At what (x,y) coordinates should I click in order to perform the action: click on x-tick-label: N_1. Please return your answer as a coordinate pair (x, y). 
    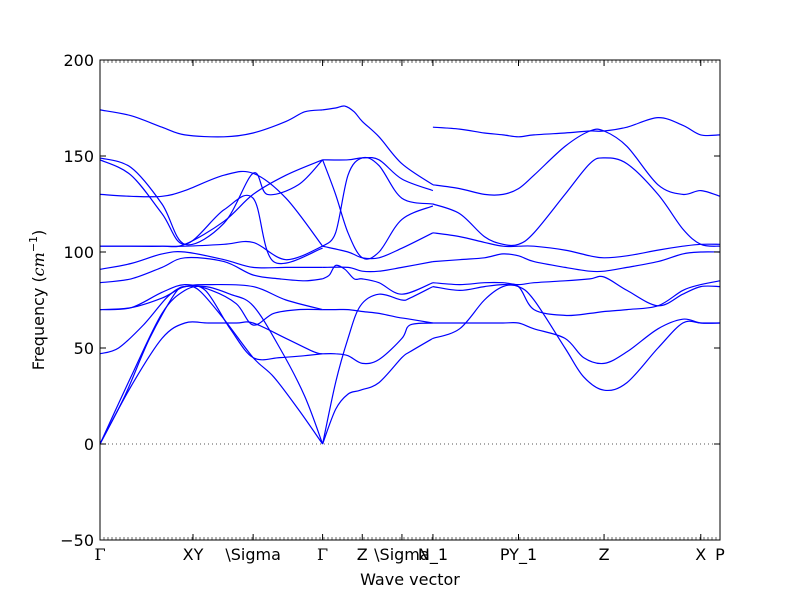
    Looking at the image, I should click on (433, 555).